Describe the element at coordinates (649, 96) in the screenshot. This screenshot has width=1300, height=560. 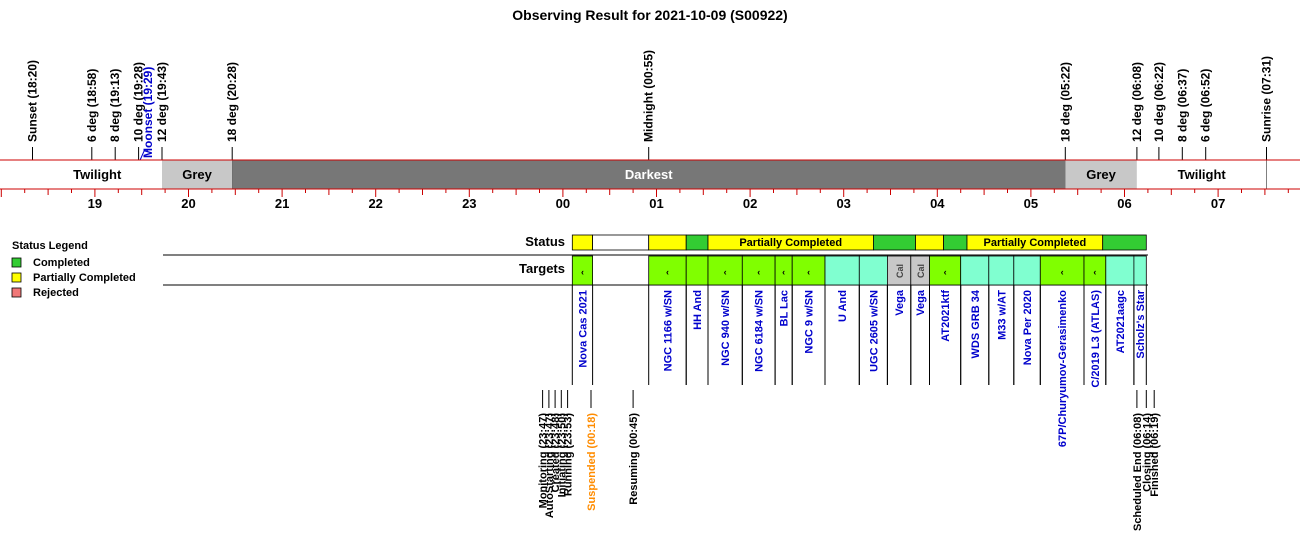
I see `event-label: Midnight (00:55)` at that location.